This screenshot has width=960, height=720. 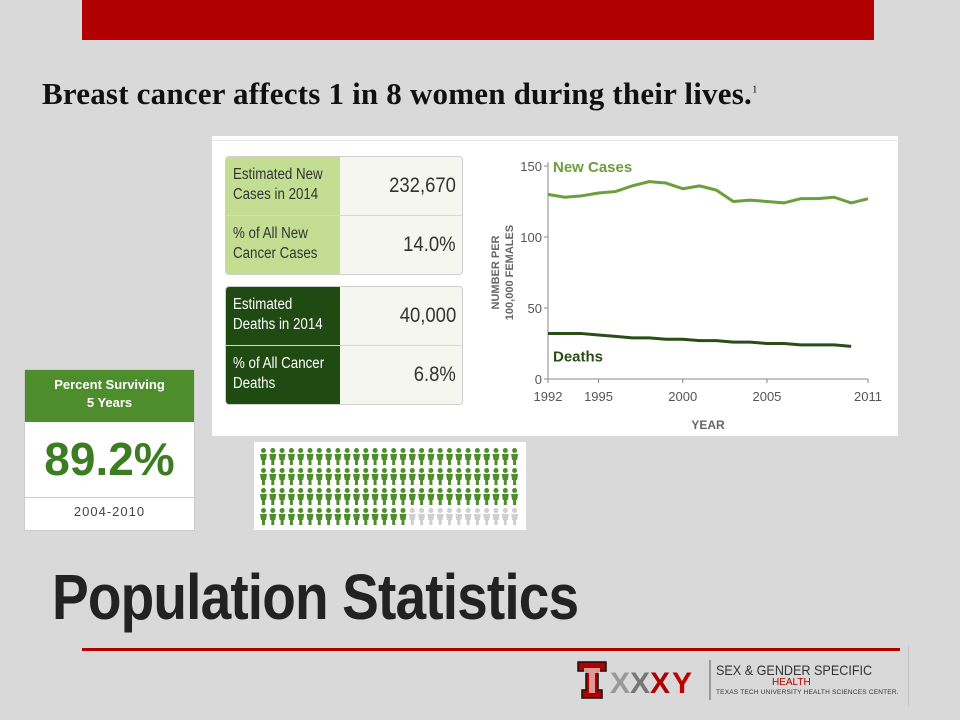 I want to click on footnote-marker: 1, so click(x=754, y=89).